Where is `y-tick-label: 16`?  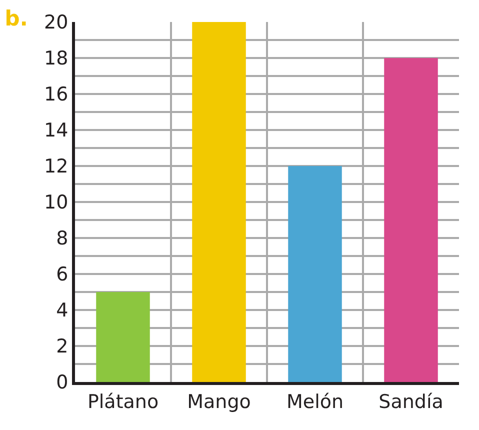
y-tick-label: 16 is located at coordinates (56, 95).